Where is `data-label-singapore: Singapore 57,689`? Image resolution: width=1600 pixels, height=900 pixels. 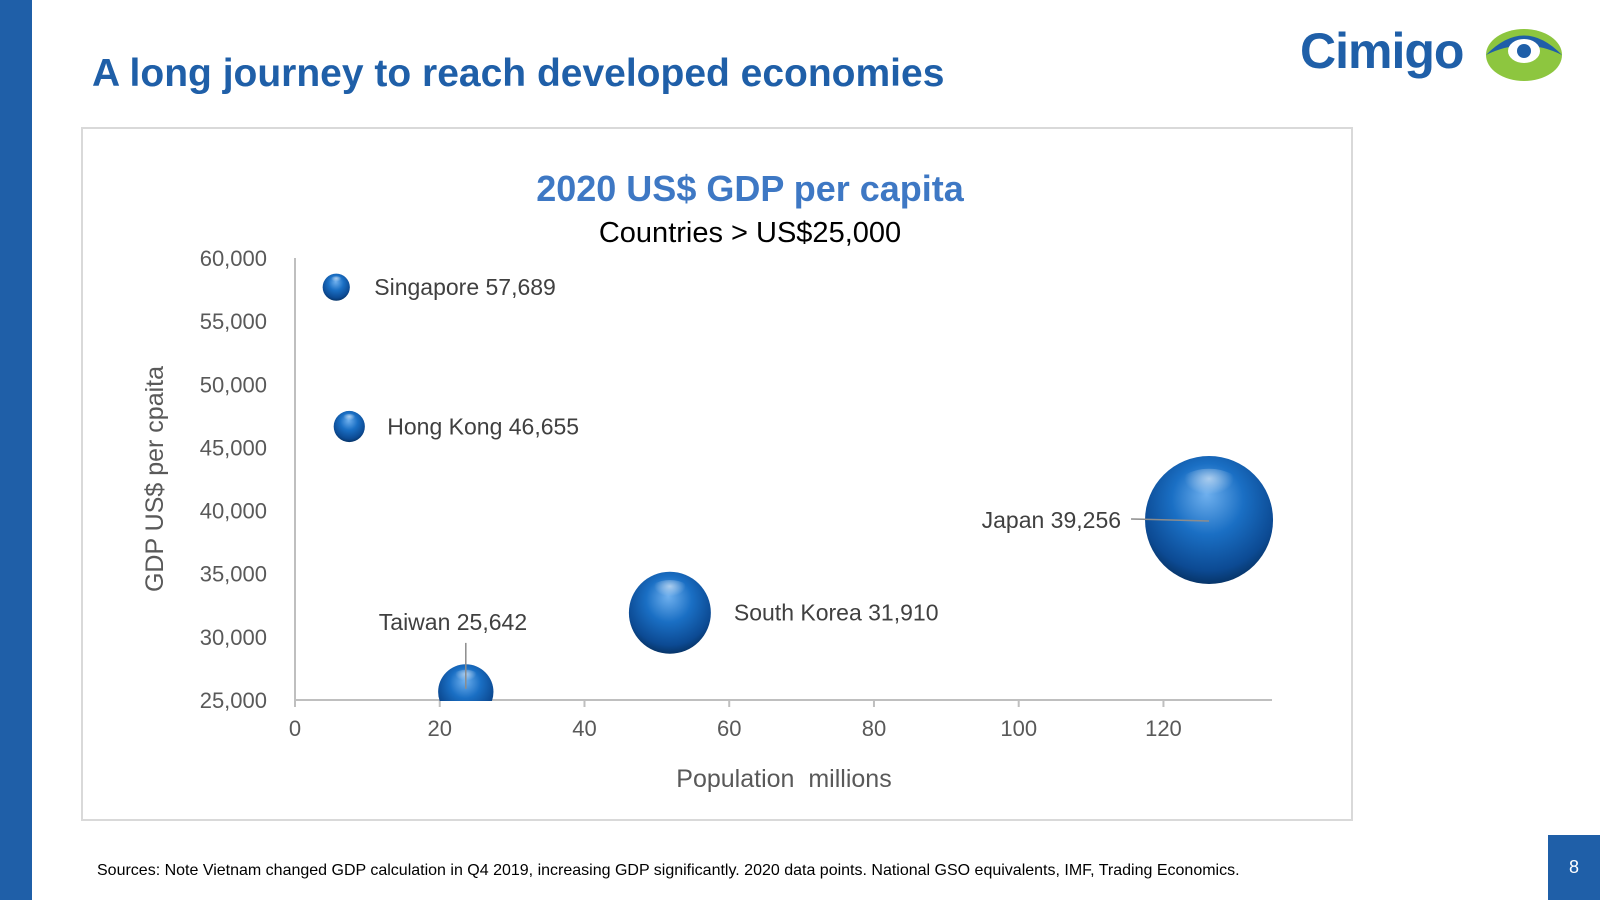 data-label-singapore: Singapore 57,689 is located at coordinates (465, 287).